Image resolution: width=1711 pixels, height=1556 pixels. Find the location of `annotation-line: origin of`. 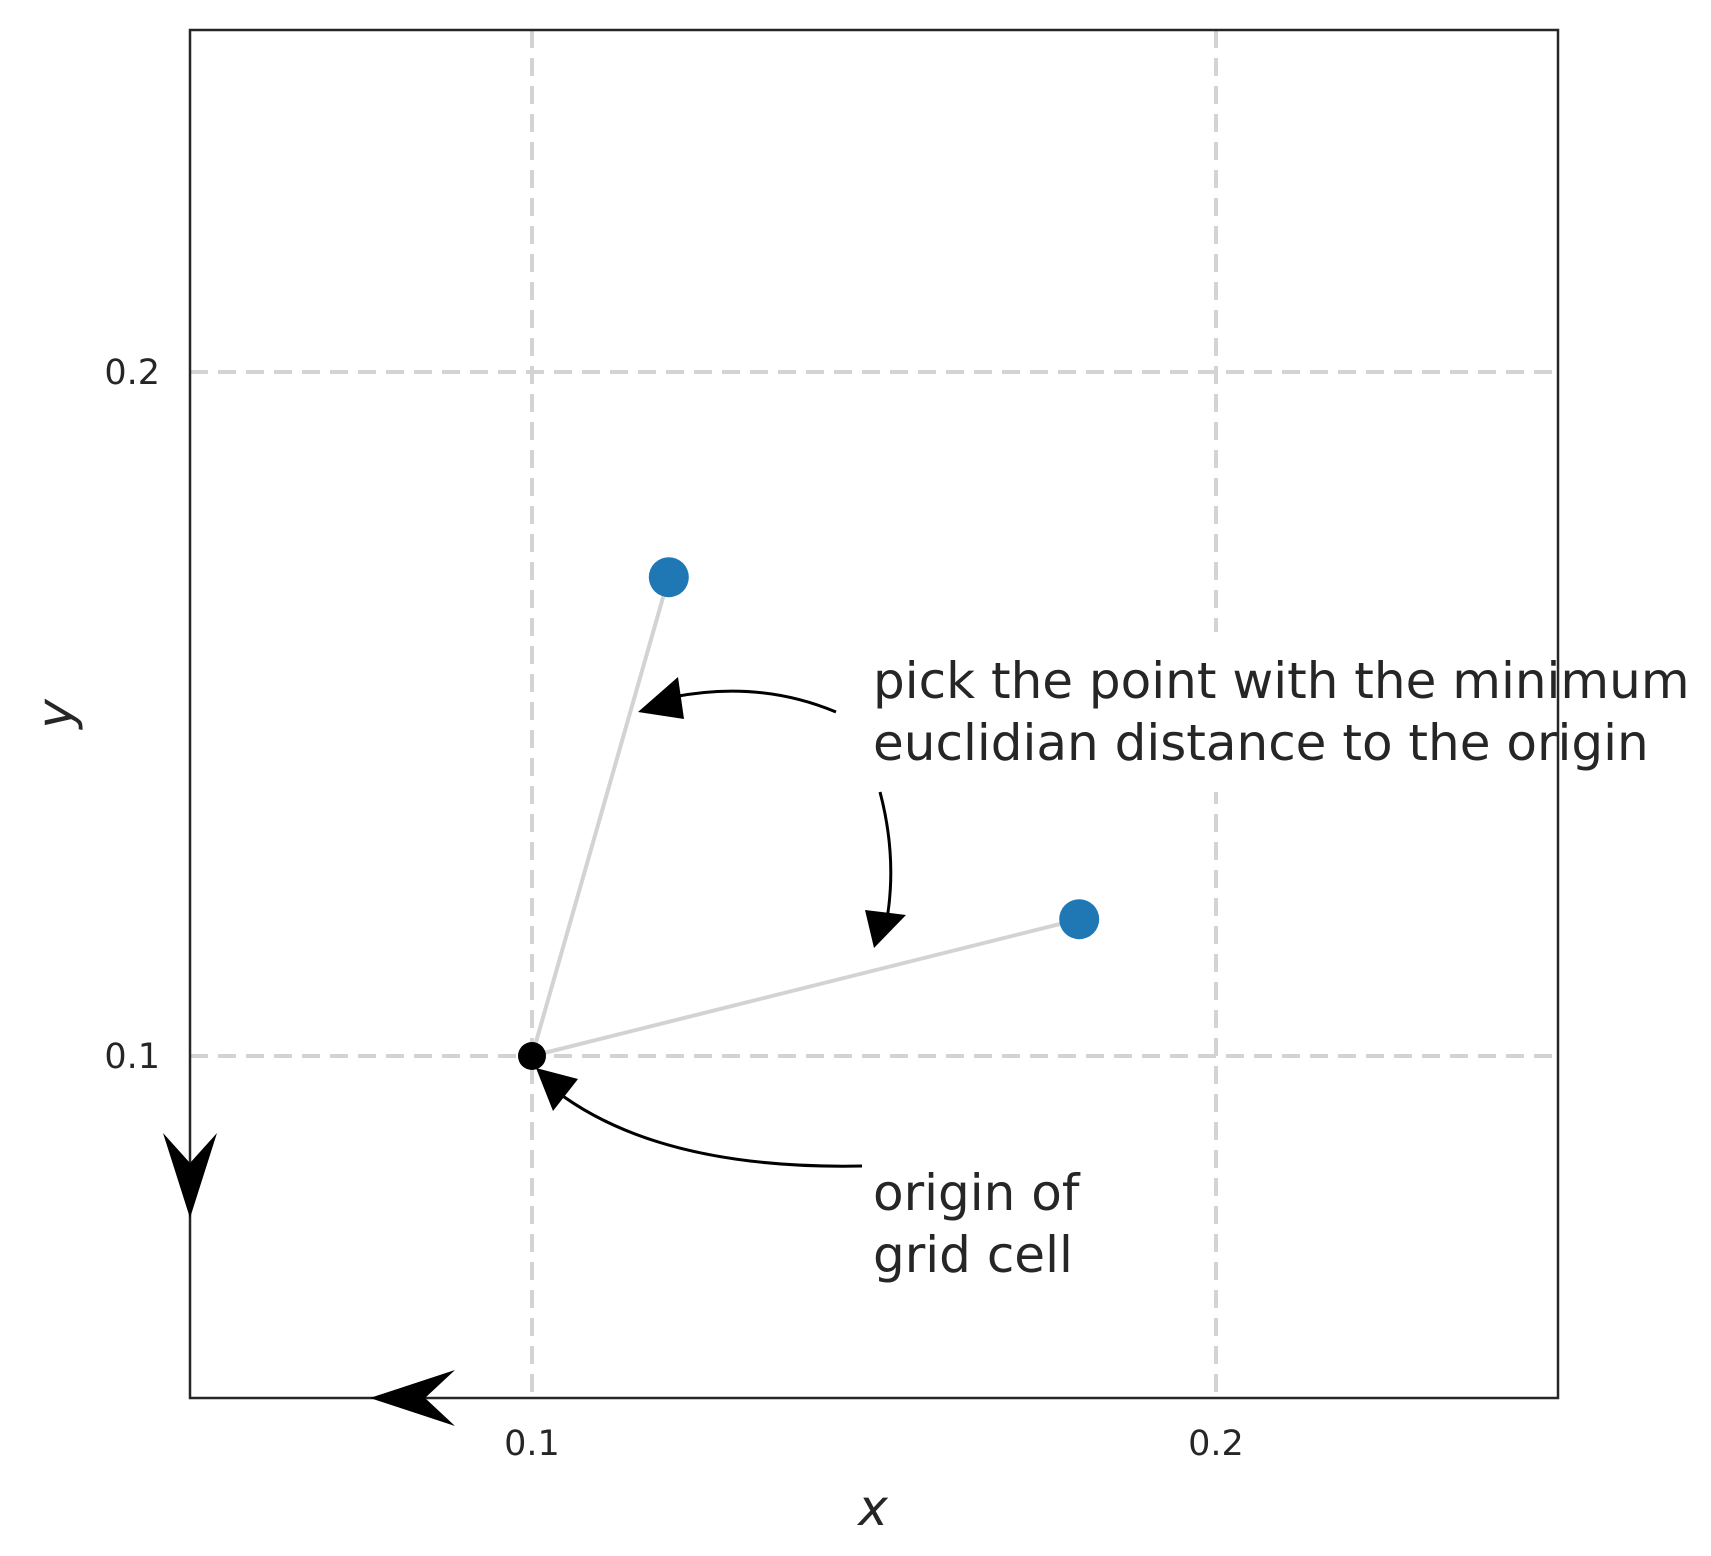

annotation-line: origin of is located at coordinates (977, 1193).